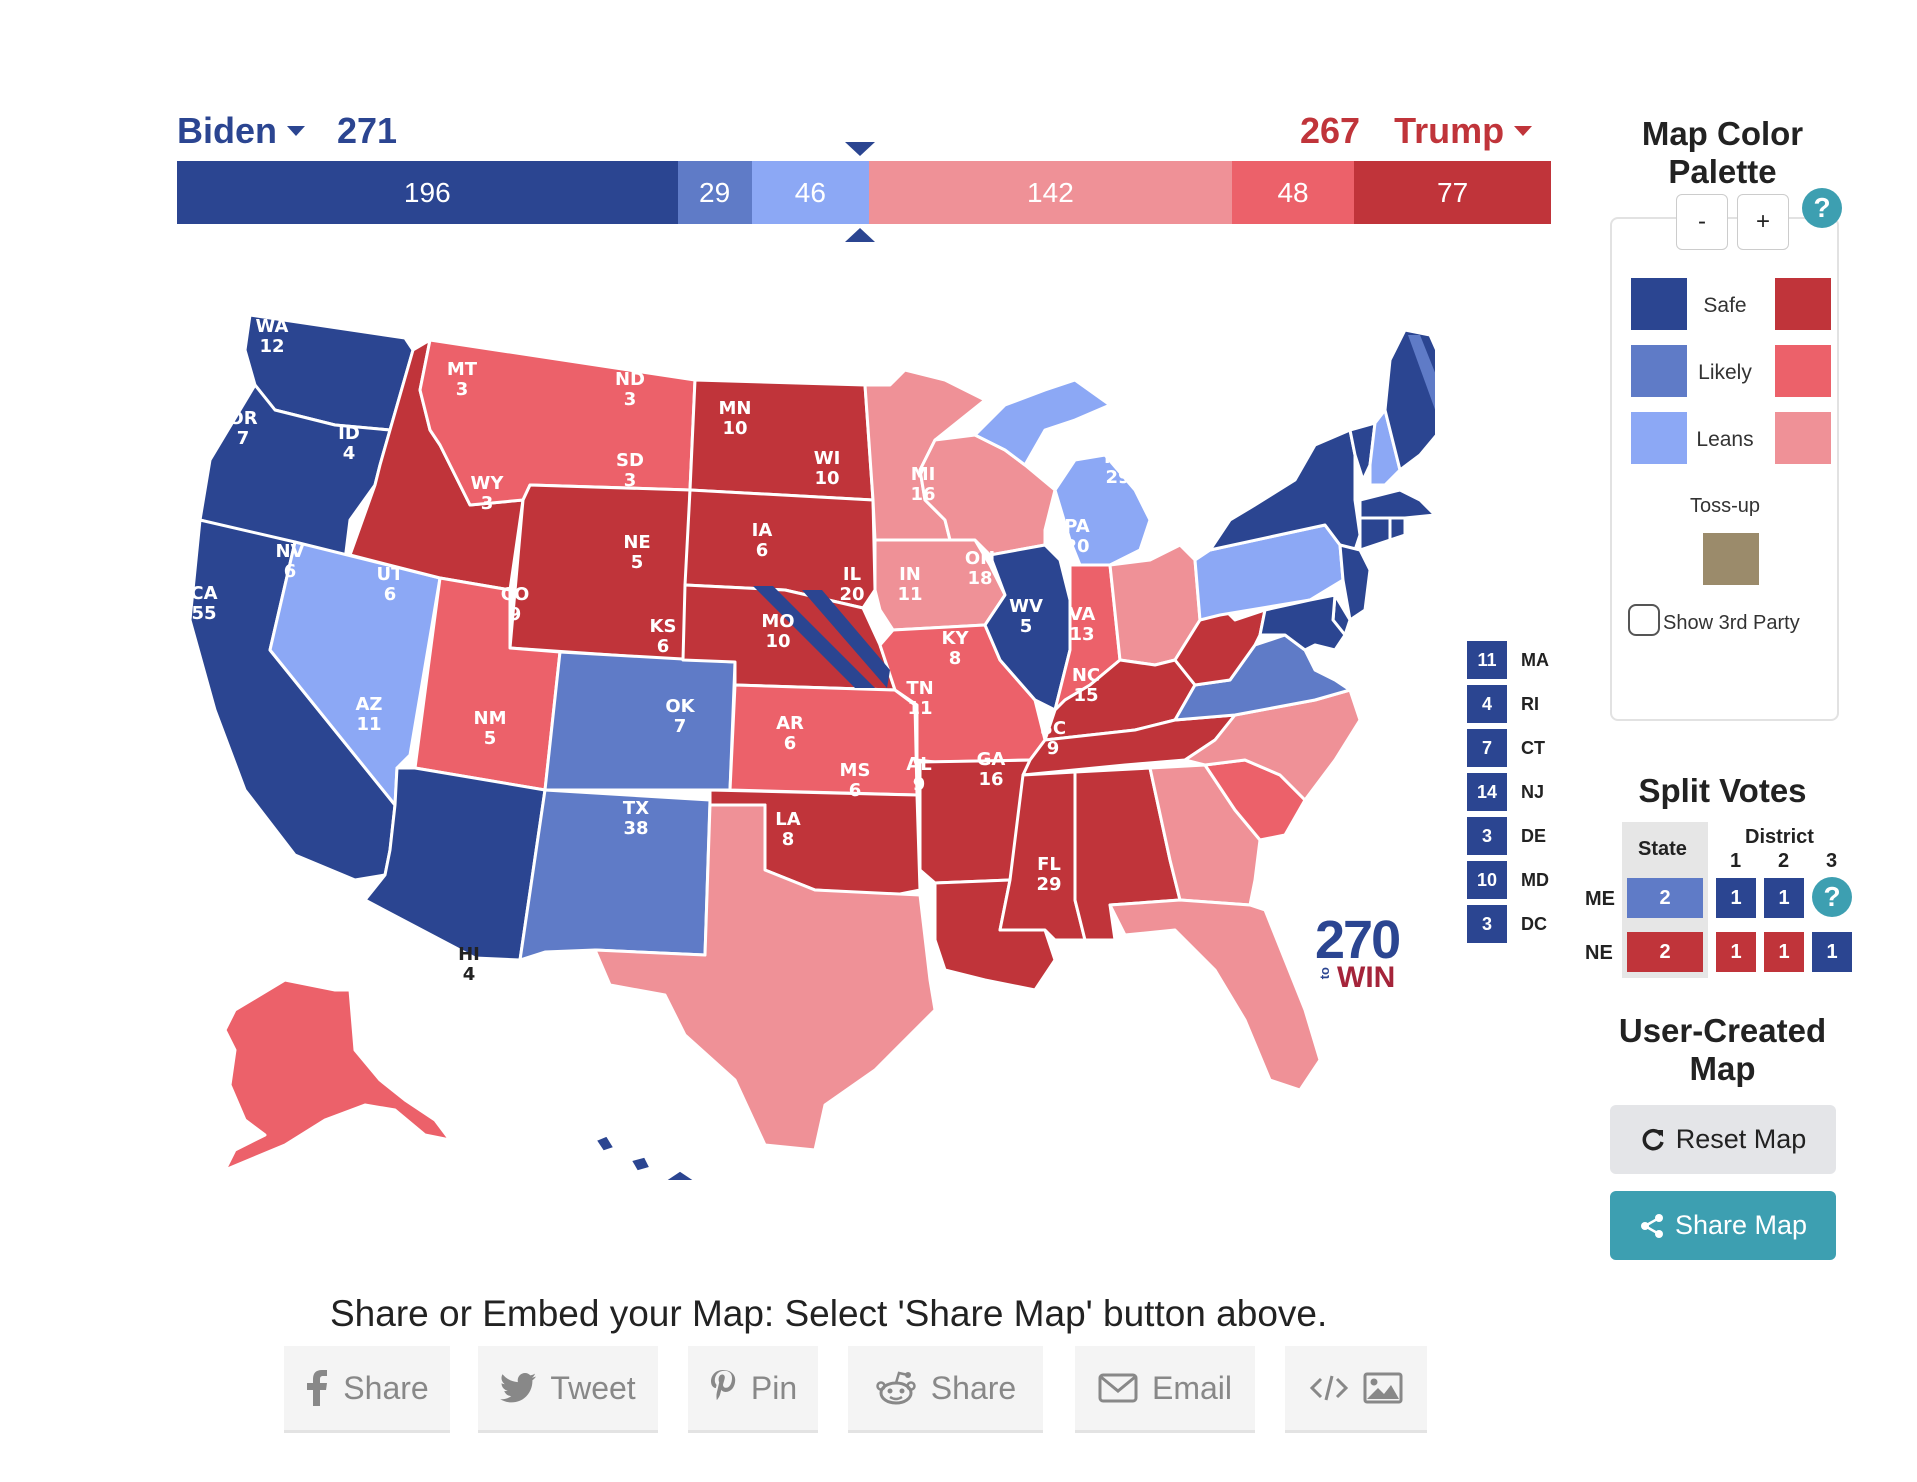 Image resolution: width=1917 pixels, height=1482 pixels. I want to click on swatch-rep-safe, so click(1803, 304).